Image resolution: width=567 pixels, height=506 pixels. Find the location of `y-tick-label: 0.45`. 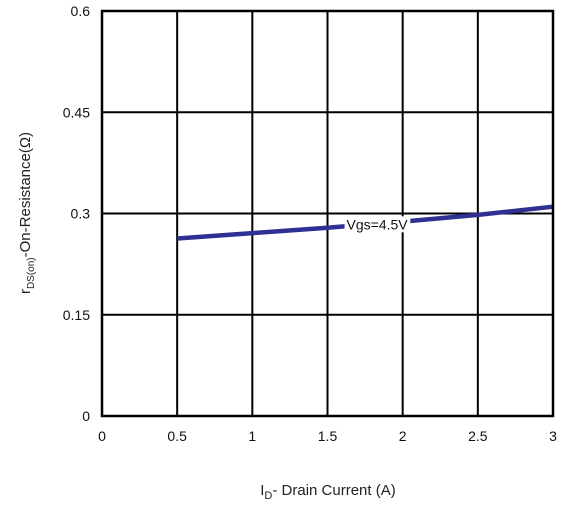

y-tick-label: 0.45 is located at coordinates (76, 112).